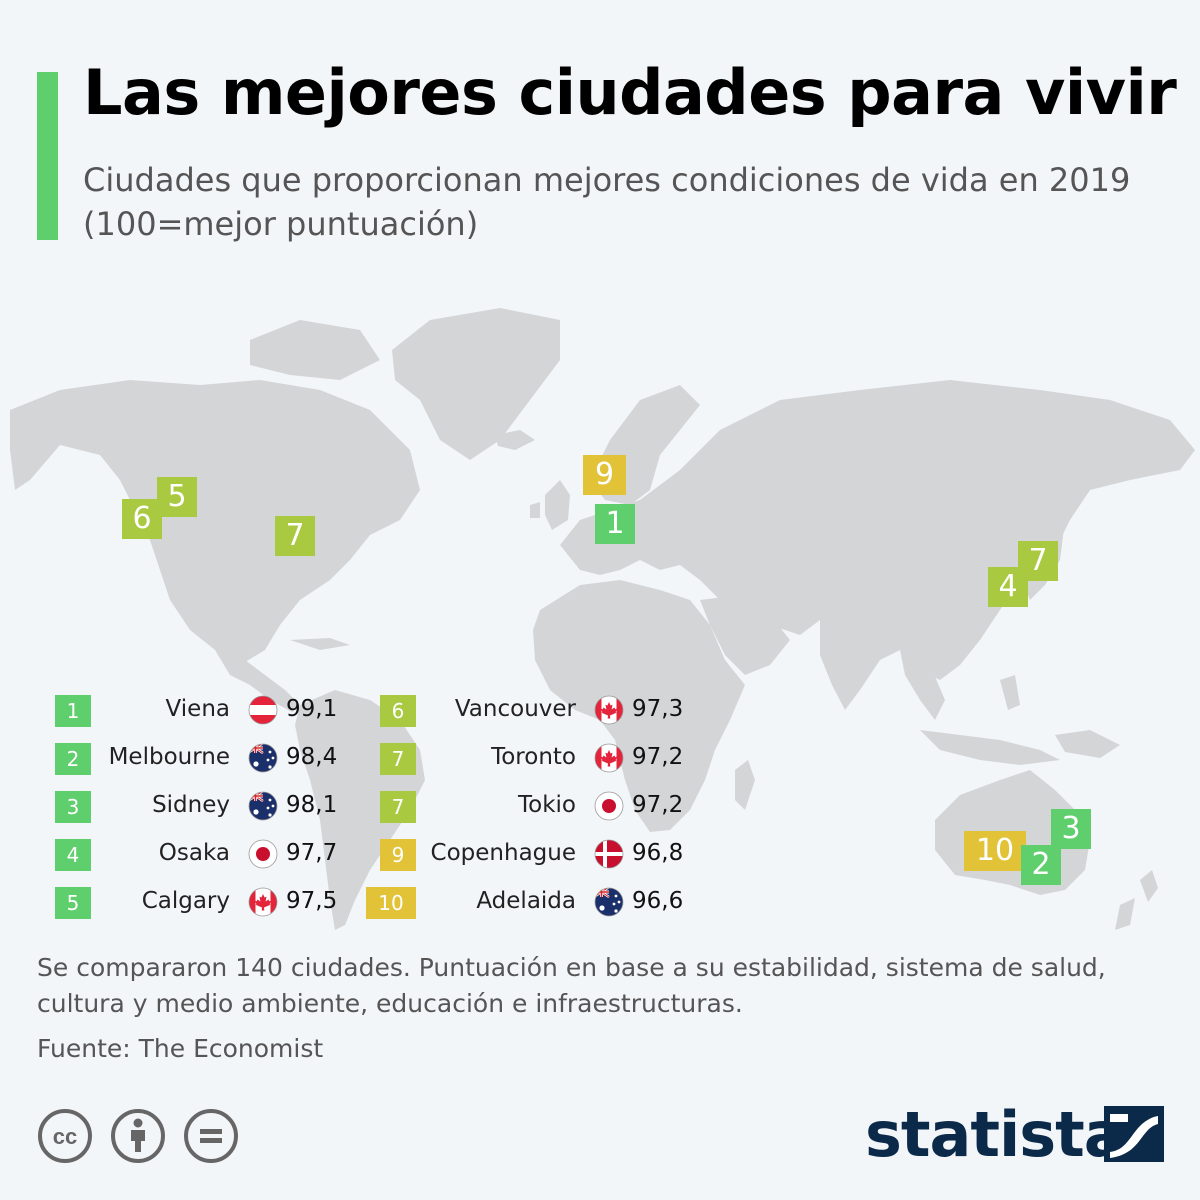 The height and width of the screenshot is (1200, 1200). I want to click on landmass-arabia, so click(745, 635).